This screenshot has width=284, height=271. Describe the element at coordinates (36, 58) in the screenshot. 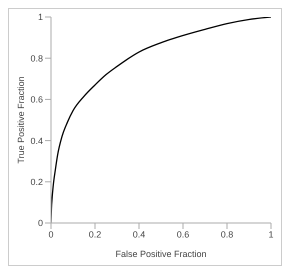

I see `y-tick-label: 0.8` at that location.